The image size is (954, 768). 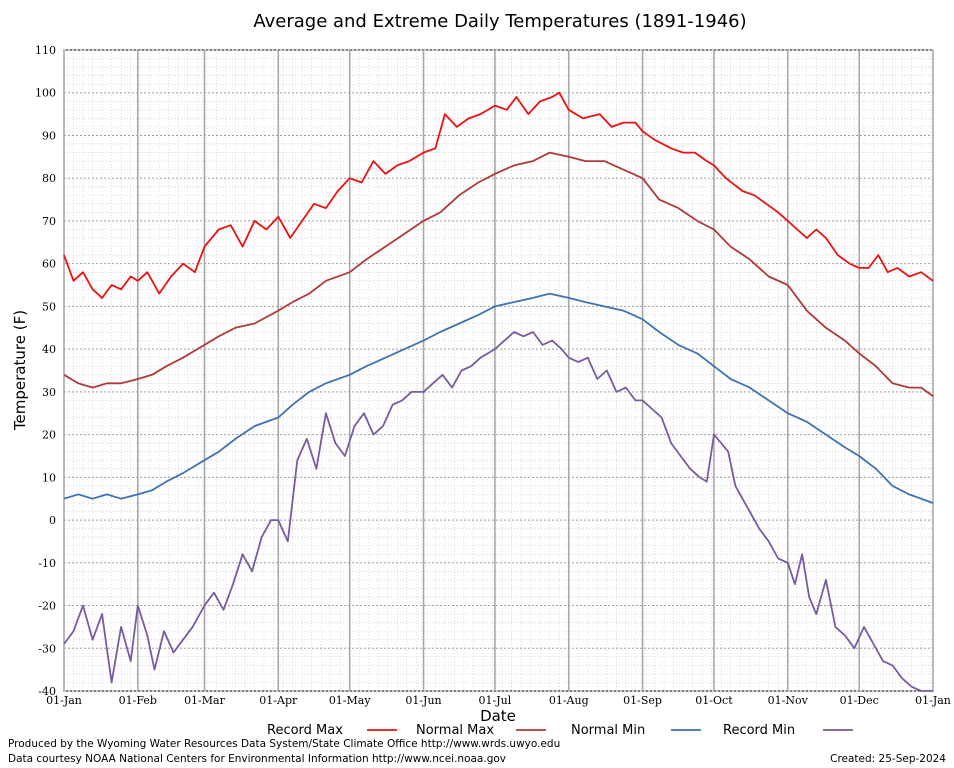 What do you see at coordinates (455, 730) in the screenshot?
I see `legend-label-normal-max: Normal Max` at bounding box center [455, 730].